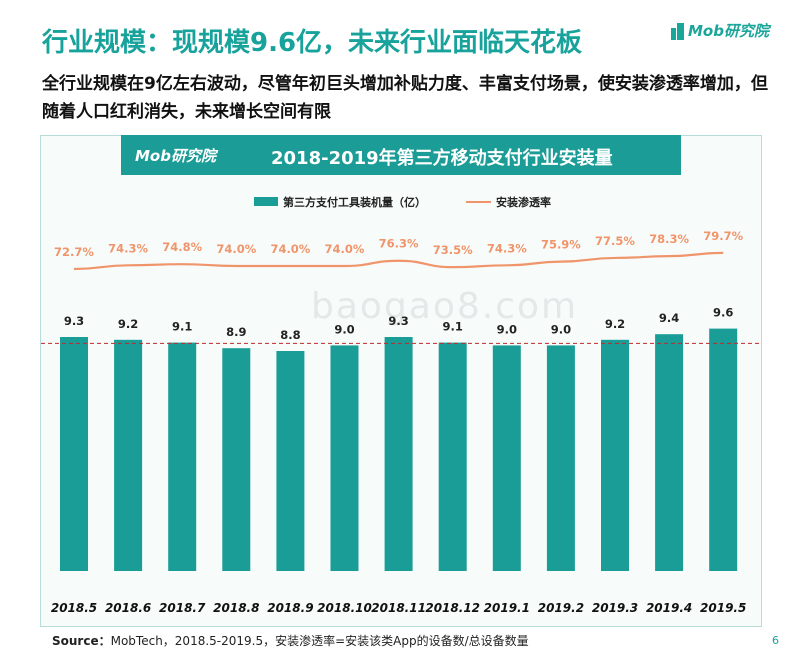  What do you see at coordinates (723, 313) in the screenshot?
I see `bar-data-label: 9.6` at bounding box center [723, 313].